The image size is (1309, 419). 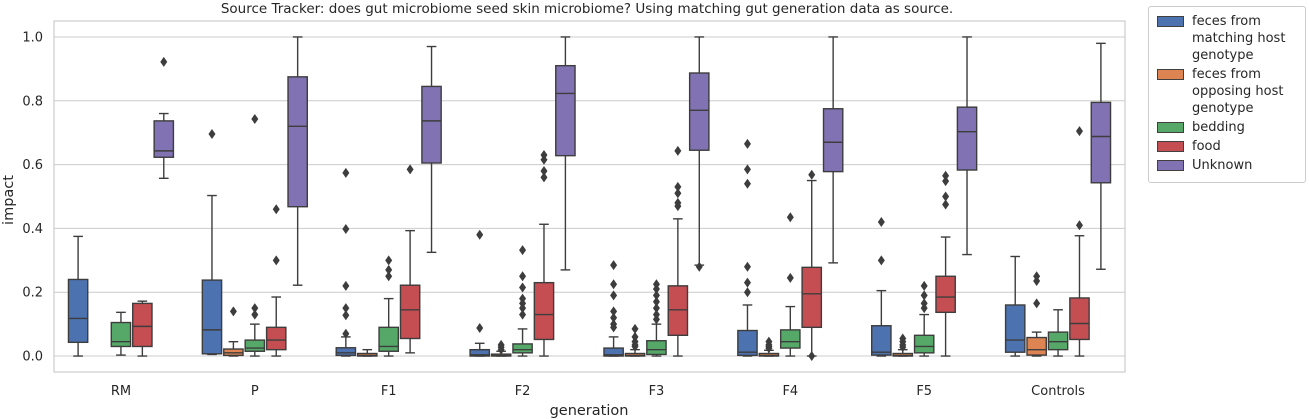 I want to click on box-bedding-p, so click(x=255, y=235).